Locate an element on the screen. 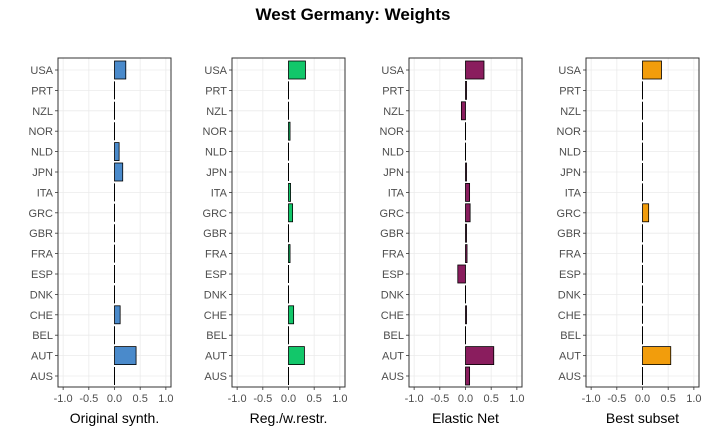  bar-nzl is located at coordinates (463, 111).